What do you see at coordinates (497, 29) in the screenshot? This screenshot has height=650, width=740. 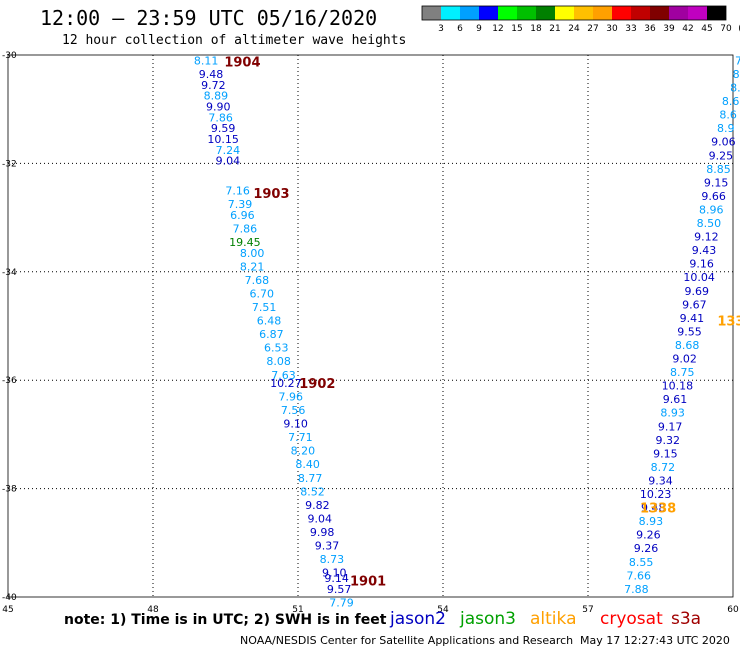 I see `colorbar-label: 12` at bounding box center [497, 29].